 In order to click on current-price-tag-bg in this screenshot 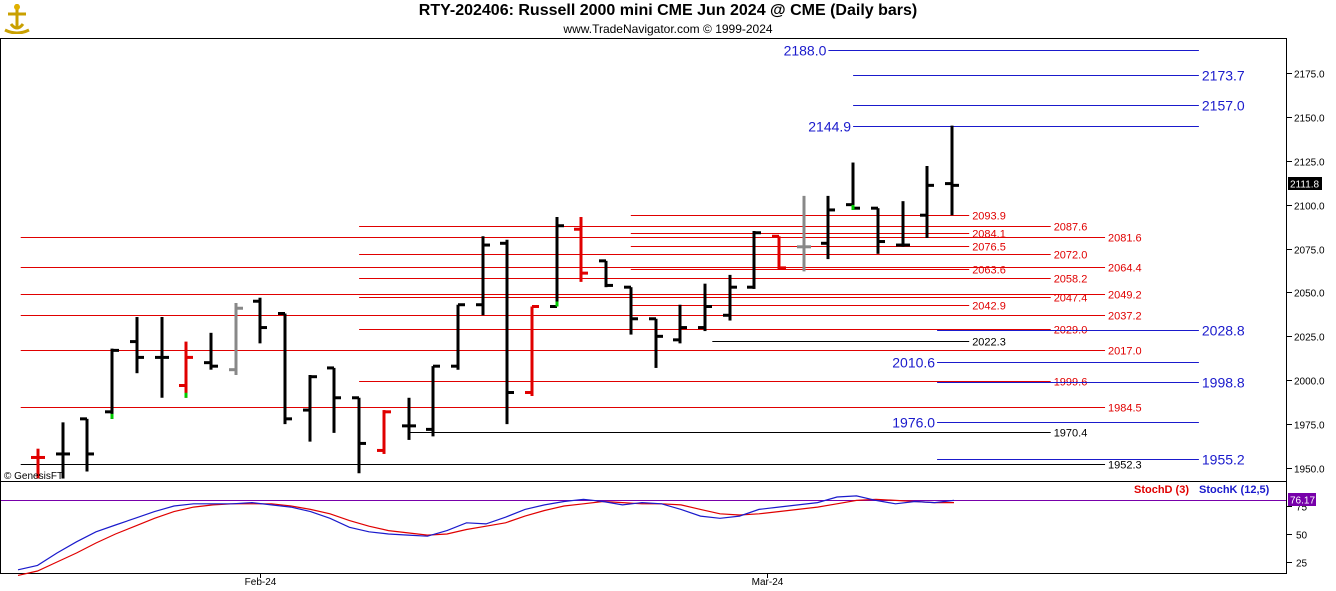, I will do `click(1305, 183)`.